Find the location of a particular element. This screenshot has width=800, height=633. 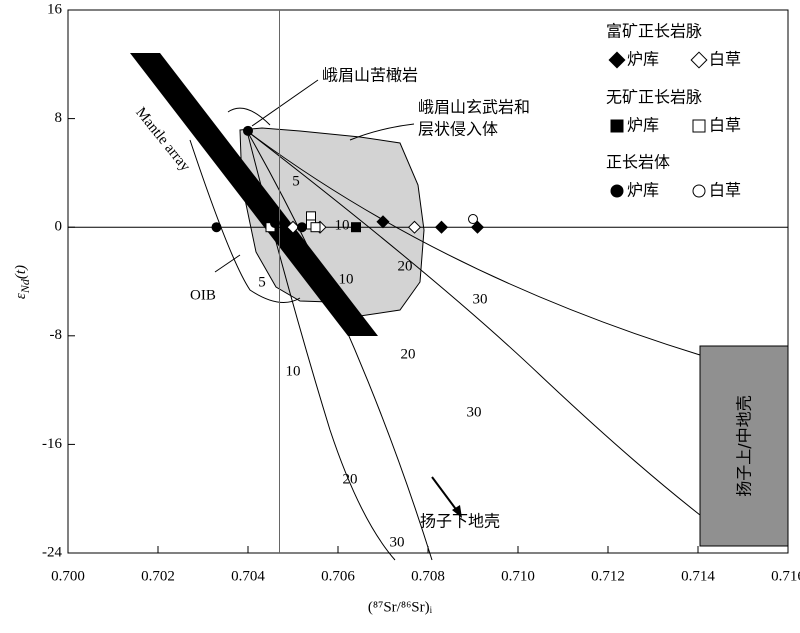

x-tick-label: 0.704 is located at coordinates (248, 576).